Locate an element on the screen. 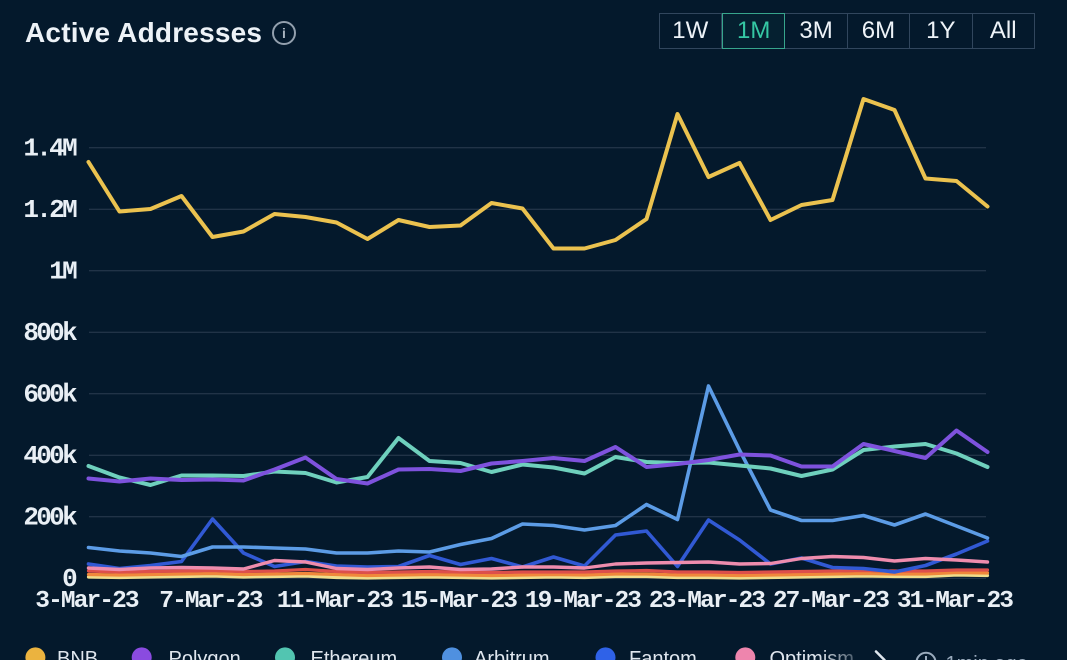 This screenshot has height=660, width=1067. svg-text: 19-Mar-23 is located at coordinates (583, 601).